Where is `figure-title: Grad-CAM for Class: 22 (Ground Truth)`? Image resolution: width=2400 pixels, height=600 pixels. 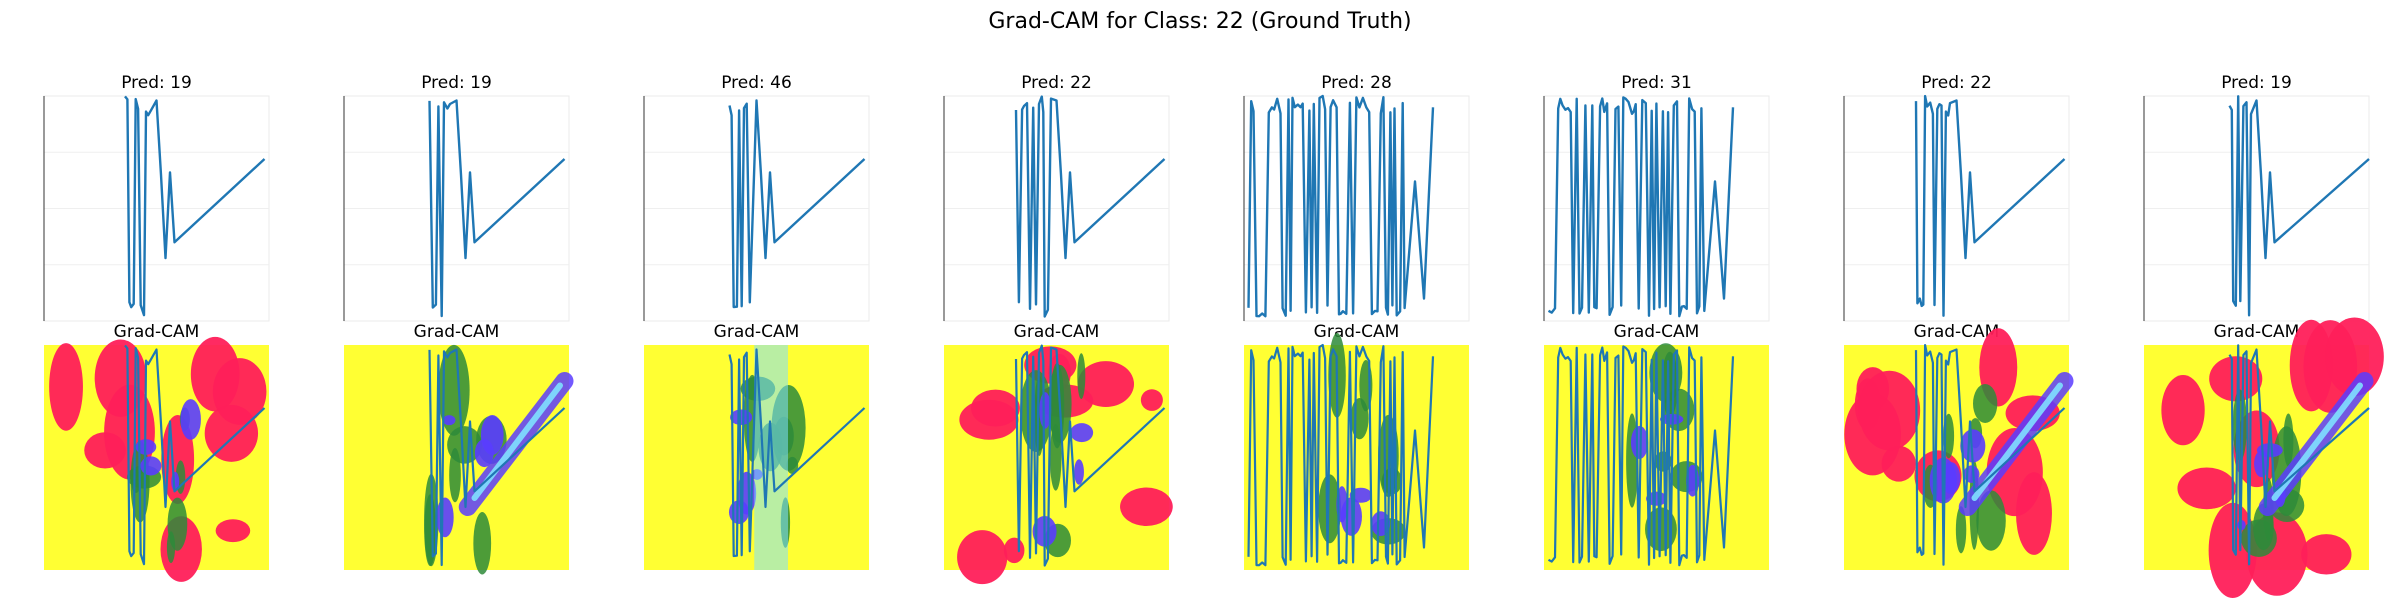
figure-title: Grad-CAM for Class: 22 (Ground Truth) is located at coordinates (1199, 21).